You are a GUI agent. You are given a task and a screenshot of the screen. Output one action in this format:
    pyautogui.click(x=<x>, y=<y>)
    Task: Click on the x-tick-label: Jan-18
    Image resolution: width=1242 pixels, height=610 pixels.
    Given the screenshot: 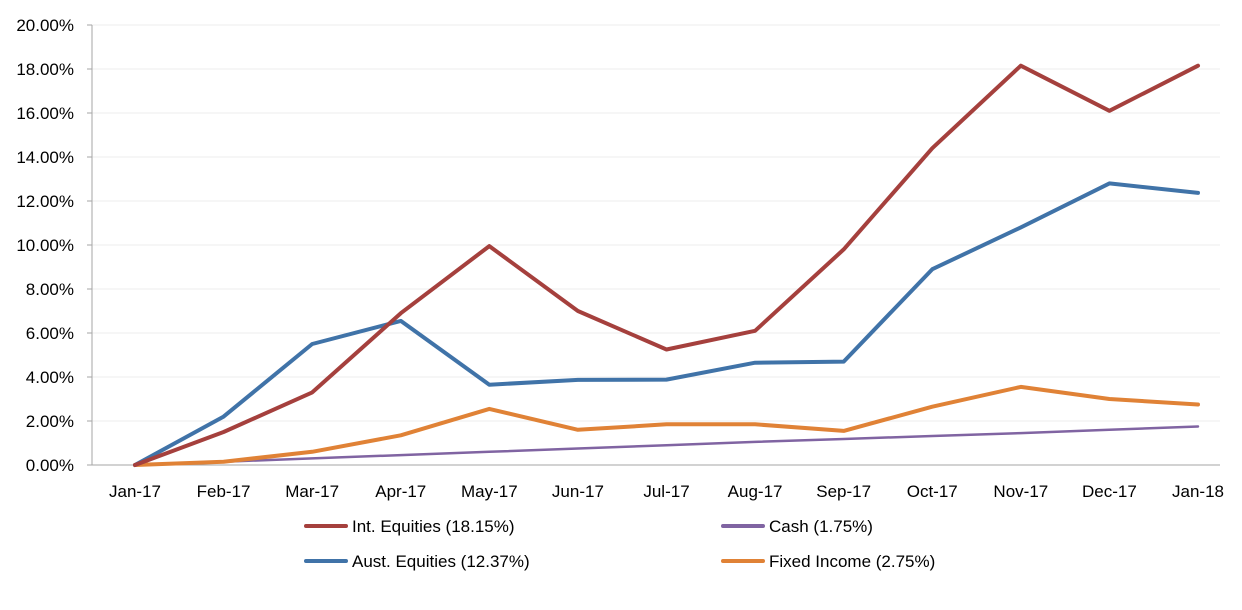 What is the action you would take?
    pyautogui.click(x=1198, y=491)
    